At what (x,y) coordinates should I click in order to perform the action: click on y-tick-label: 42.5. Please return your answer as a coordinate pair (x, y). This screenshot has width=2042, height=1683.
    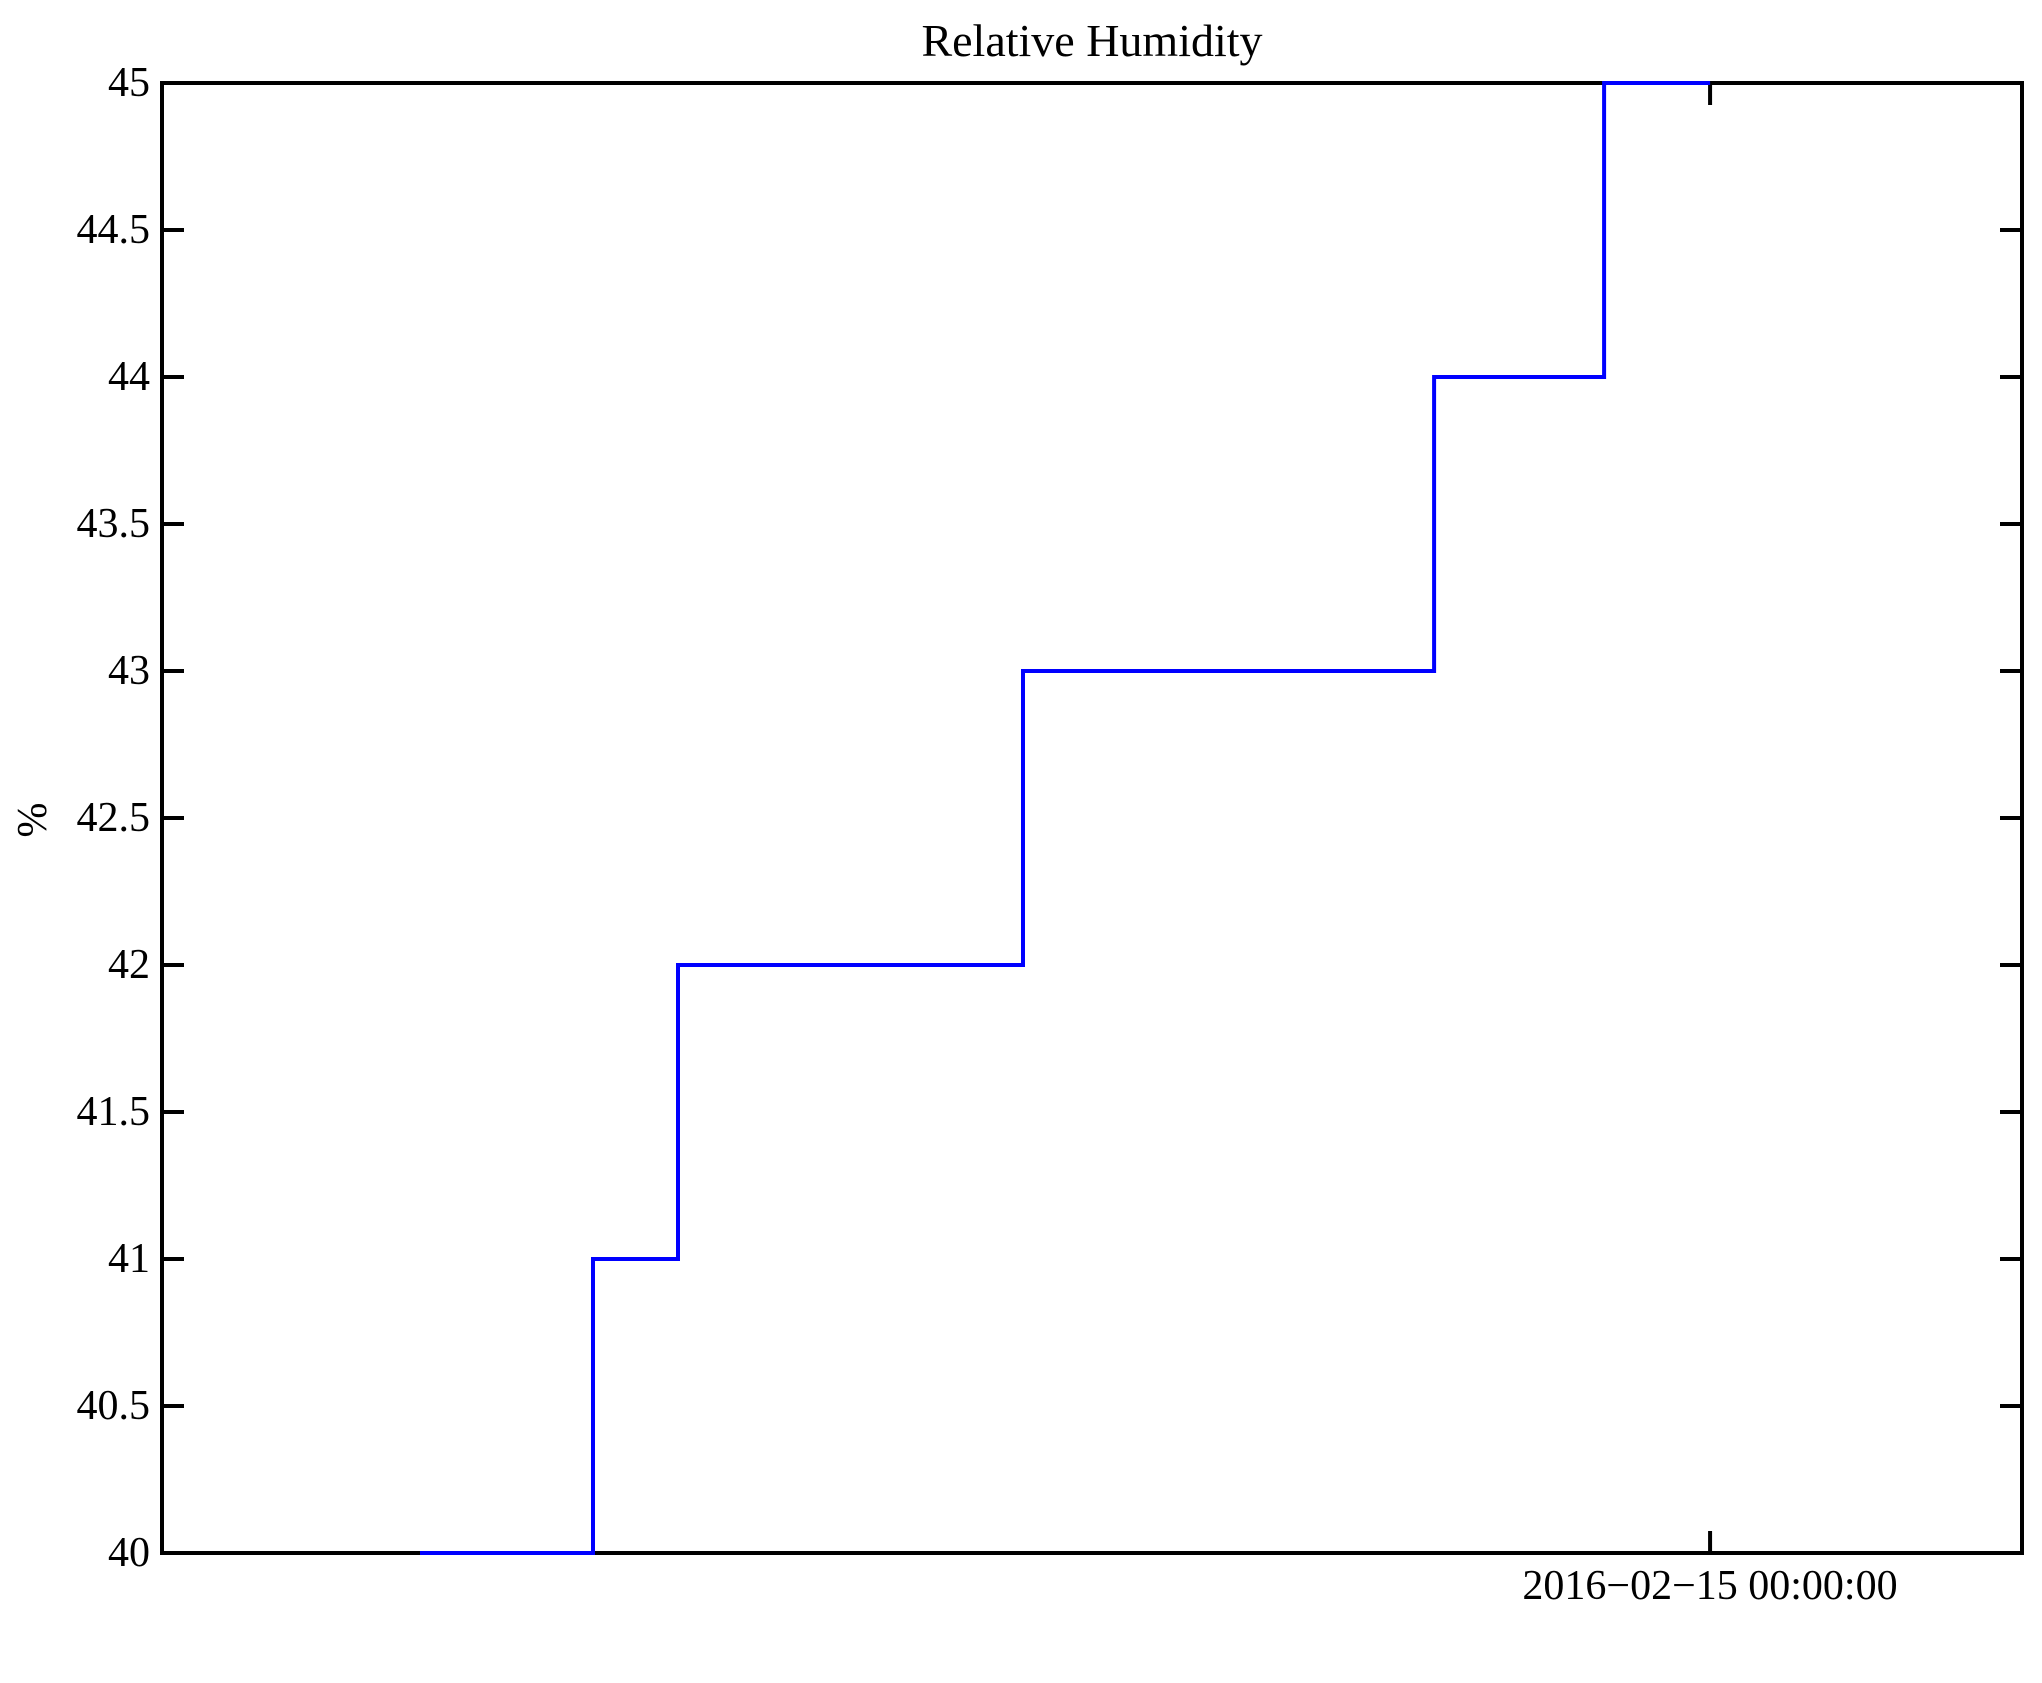
    Looking at the image, I should click on (113, 818).